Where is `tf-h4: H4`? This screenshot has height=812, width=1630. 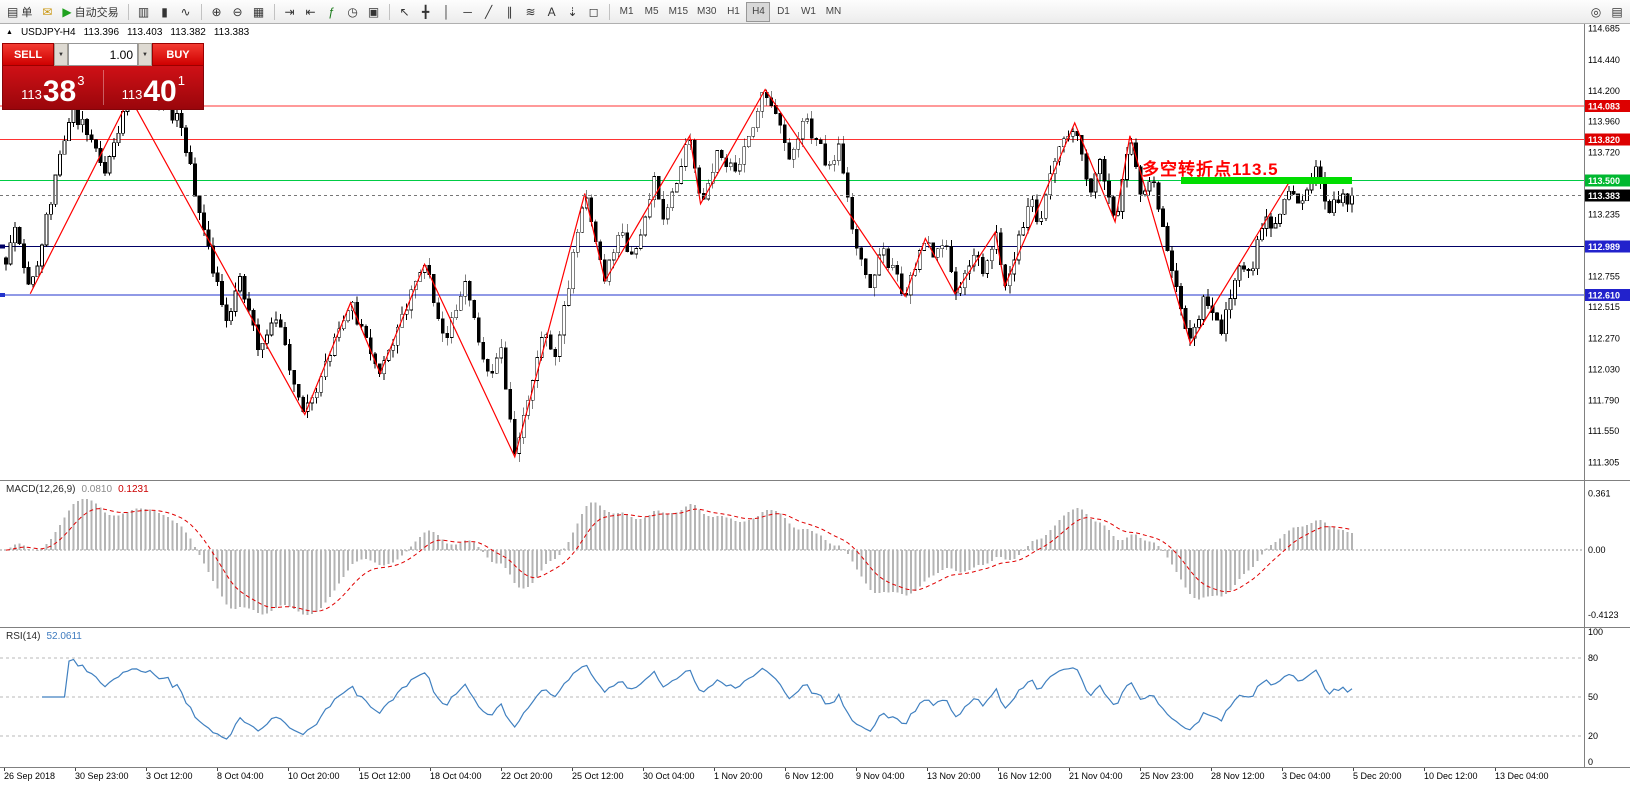 tf-h4: H4 is located at coordinates (758, 11).